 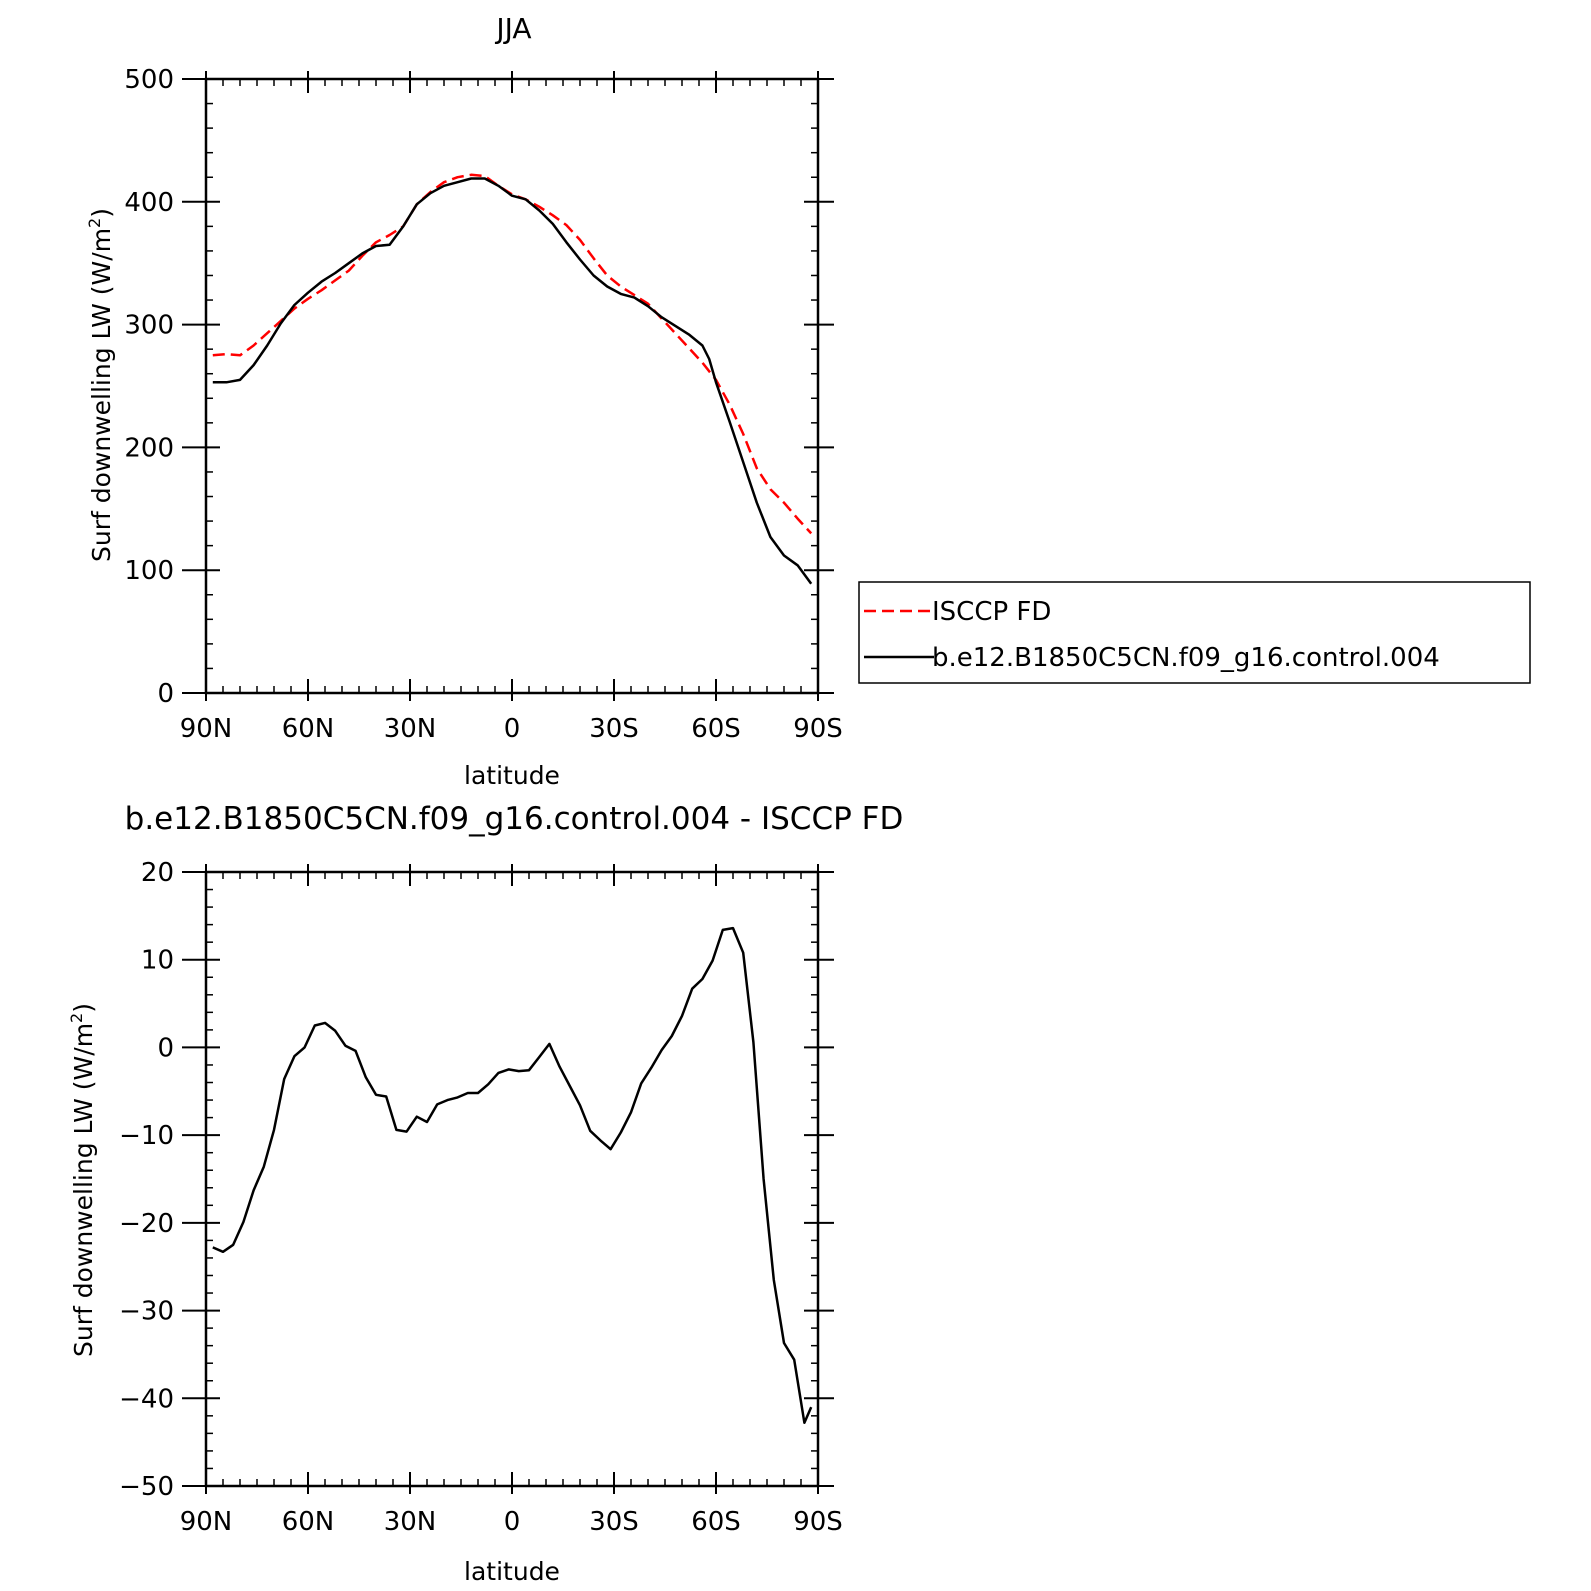 I want to click on y-tick-label: −40, so click(x=146, y=1399).